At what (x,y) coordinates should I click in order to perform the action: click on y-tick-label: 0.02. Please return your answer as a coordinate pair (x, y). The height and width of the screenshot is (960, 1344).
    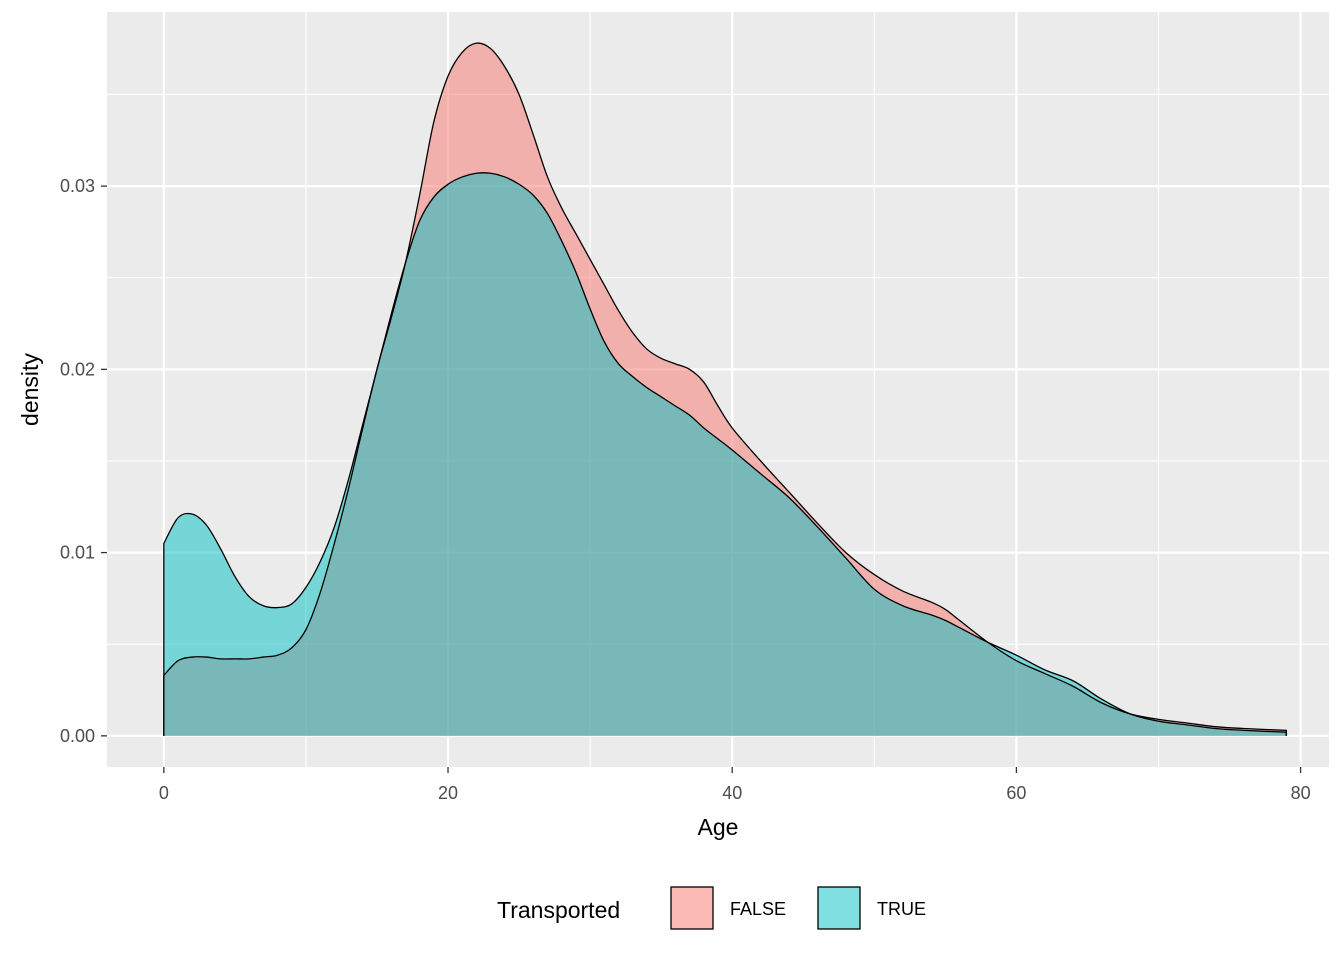
    Looking at the image, I should click on (77, 369).